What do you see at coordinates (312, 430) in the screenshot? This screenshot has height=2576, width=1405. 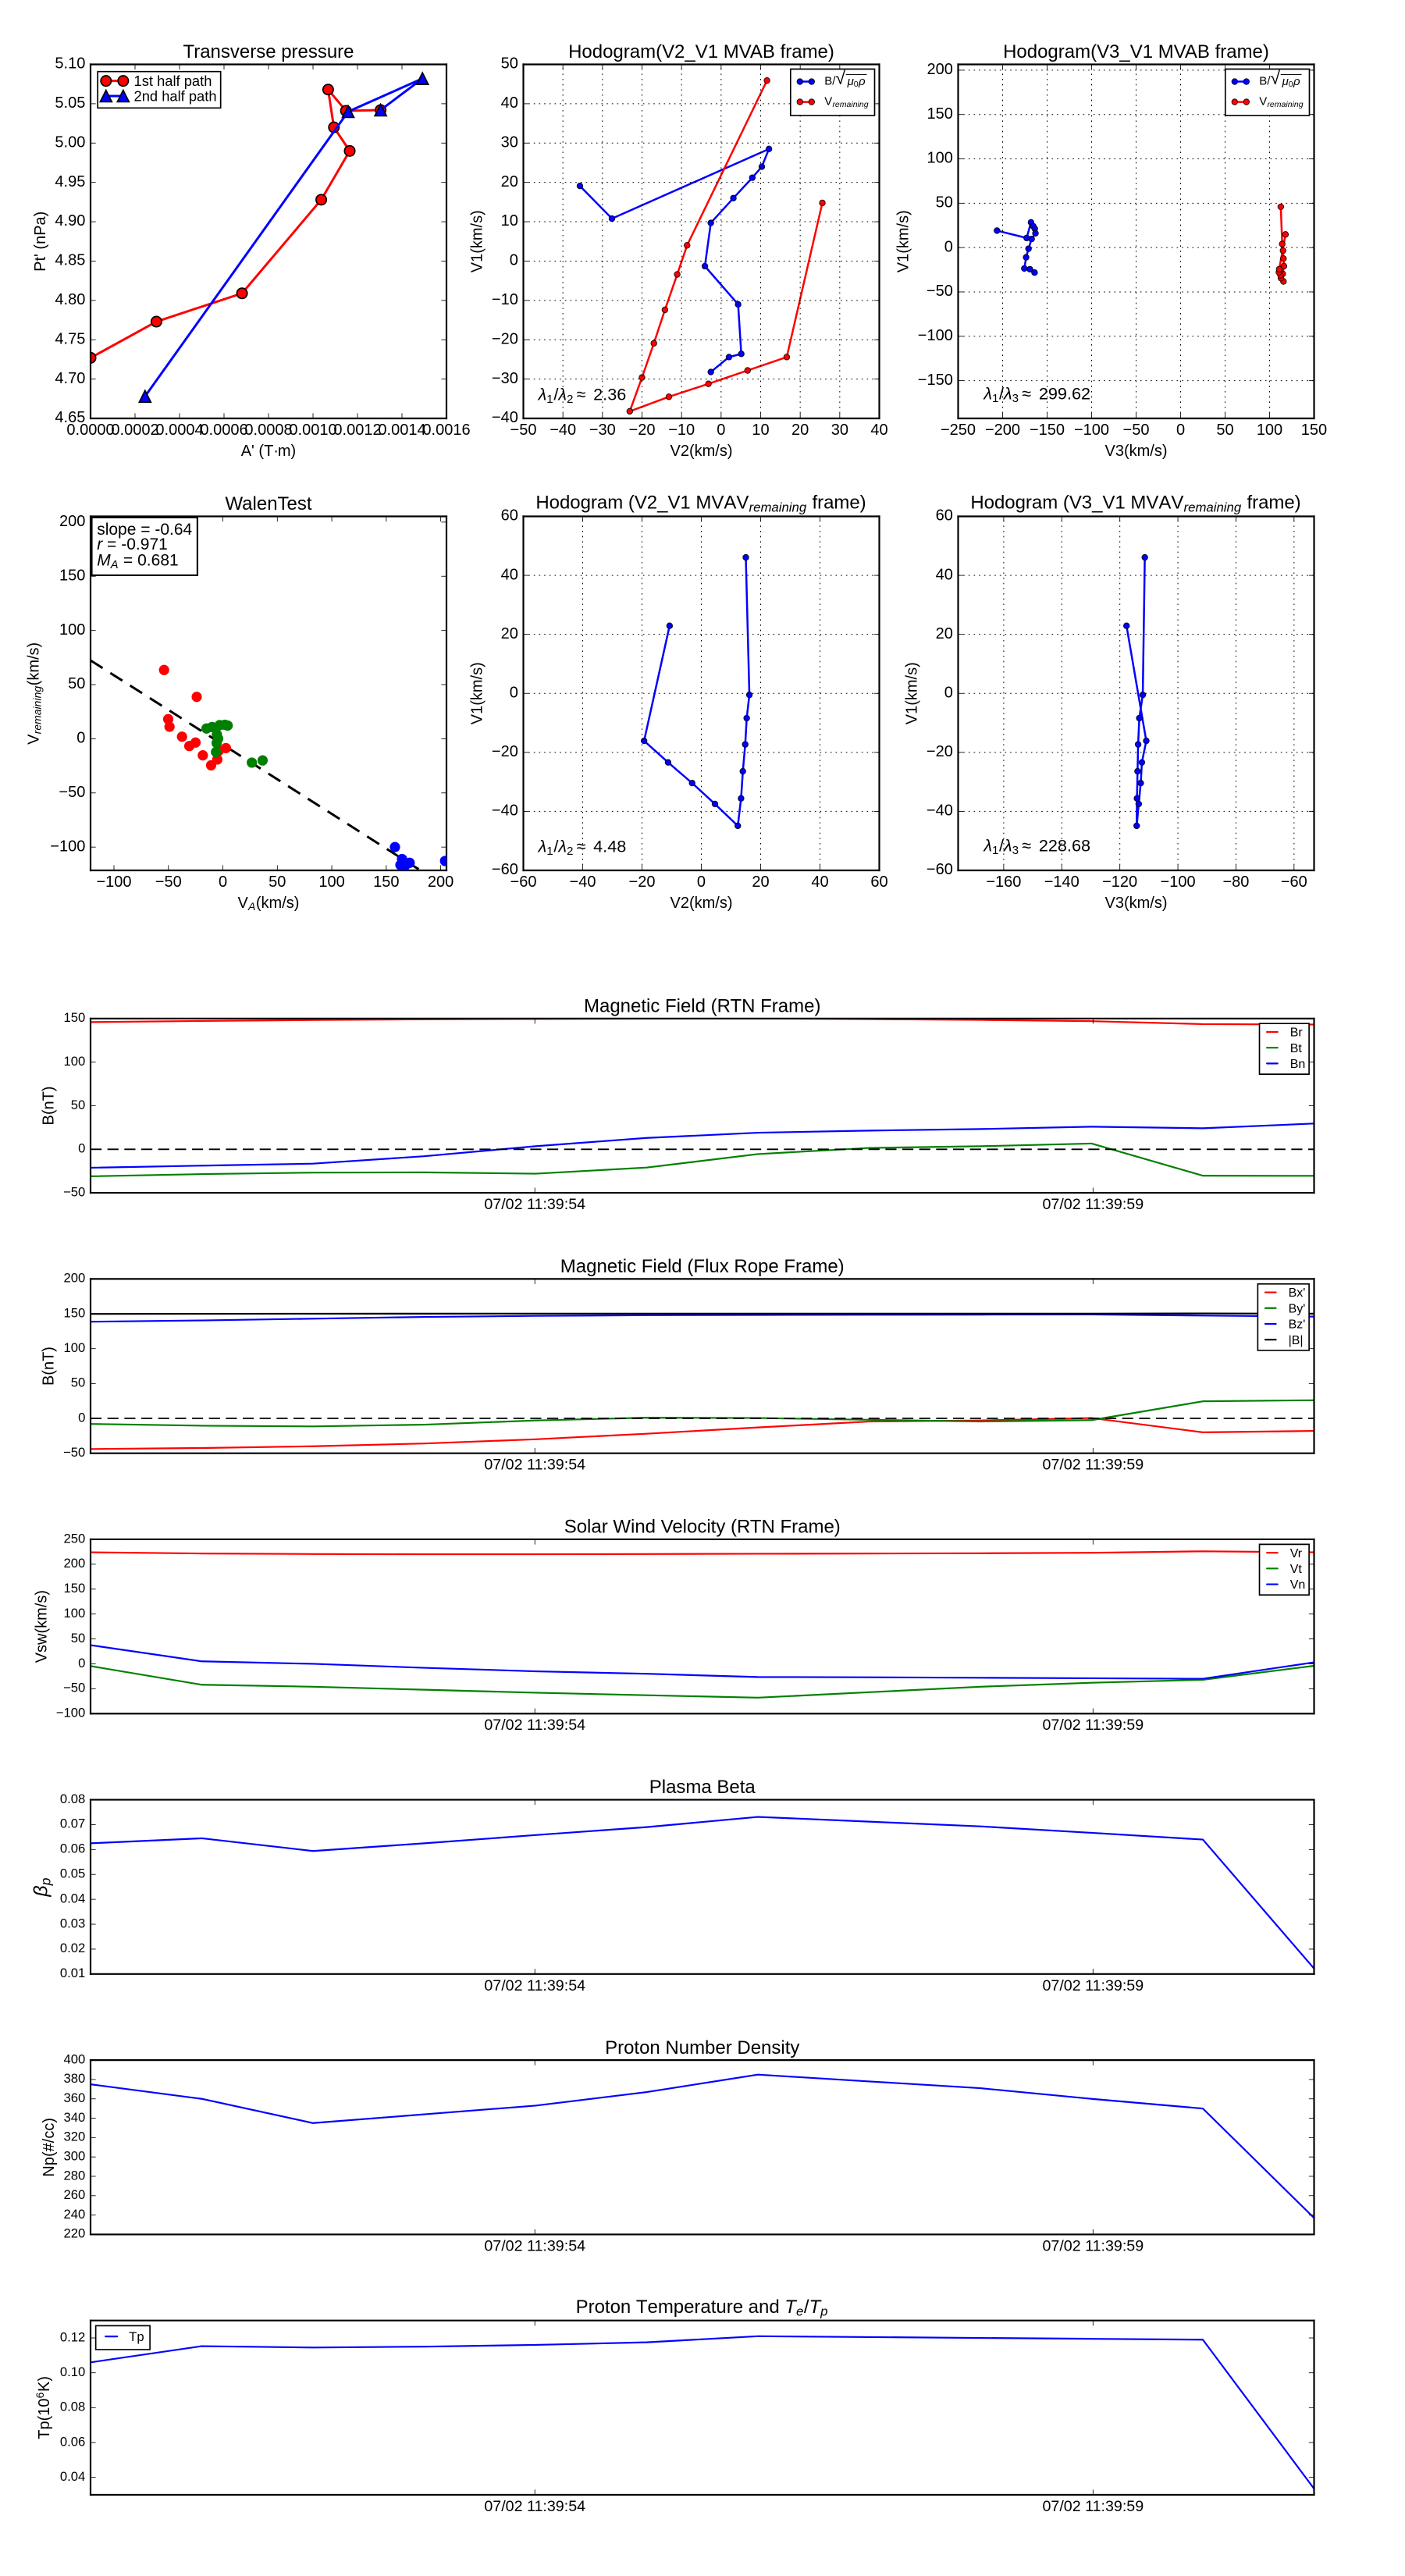 I see `svg-text: 0.0010` at bounding box center [312, 430].